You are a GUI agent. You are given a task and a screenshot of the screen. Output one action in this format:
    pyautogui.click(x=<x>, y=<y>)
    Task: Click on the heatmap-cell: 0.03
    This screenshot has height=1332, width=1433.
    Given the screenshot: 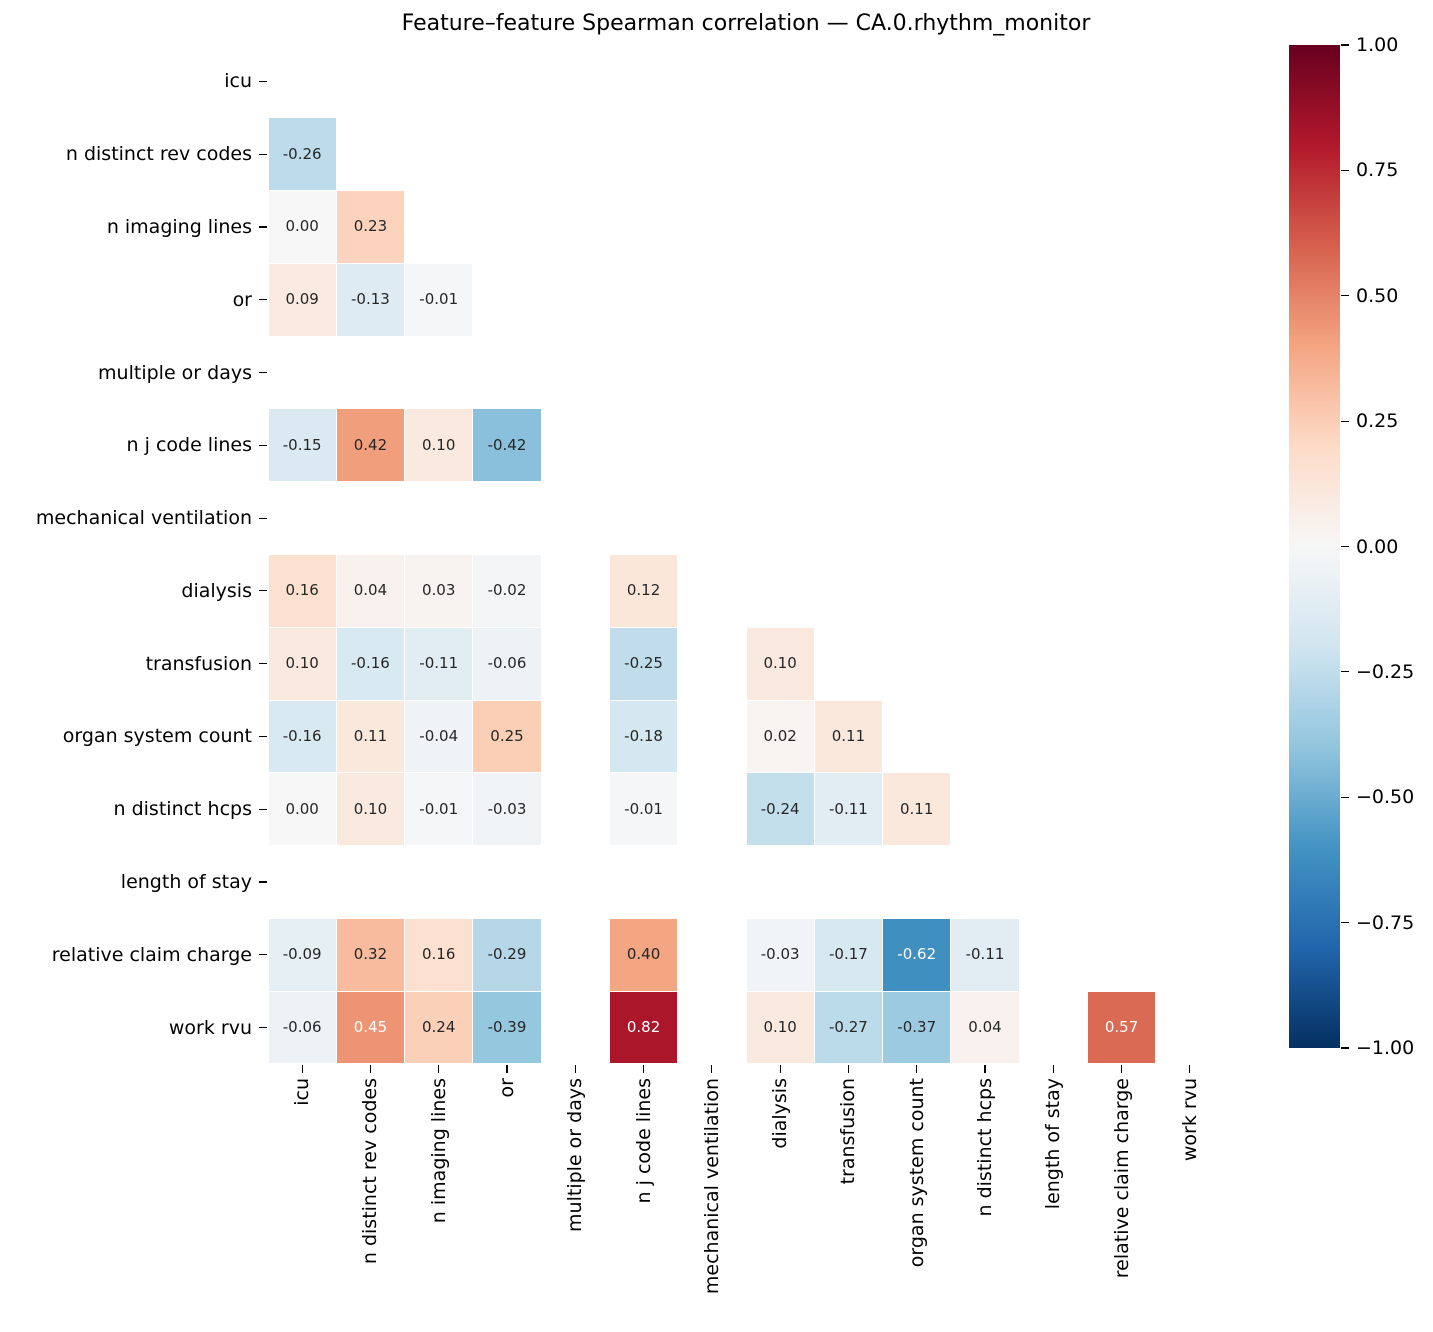 What is the action you would take?
    pyautogui.click(x=439, y=591)
    